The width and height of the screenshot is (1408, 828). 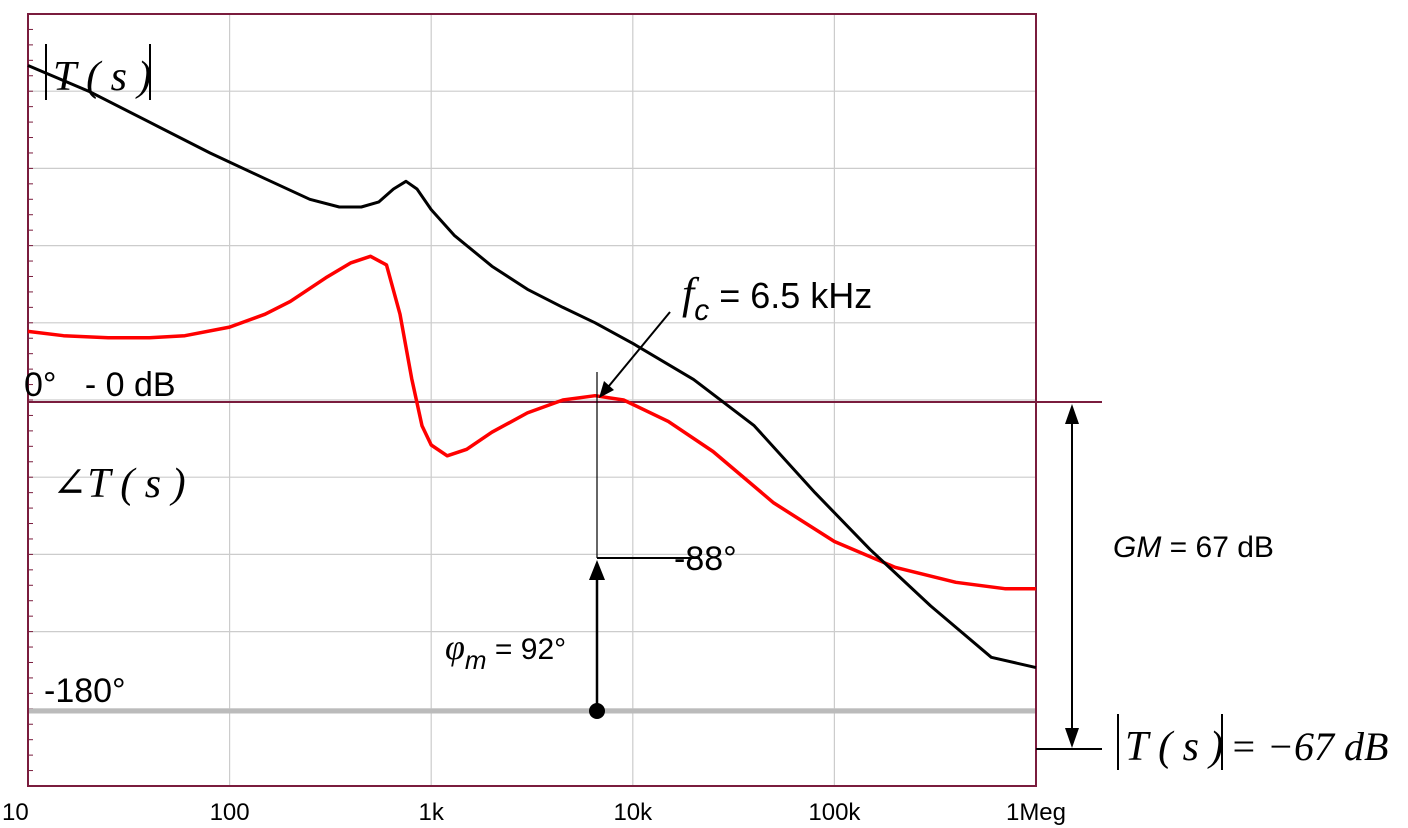 I want to click on x-tick-label: 1Meg, so click(x=1036, y=812).